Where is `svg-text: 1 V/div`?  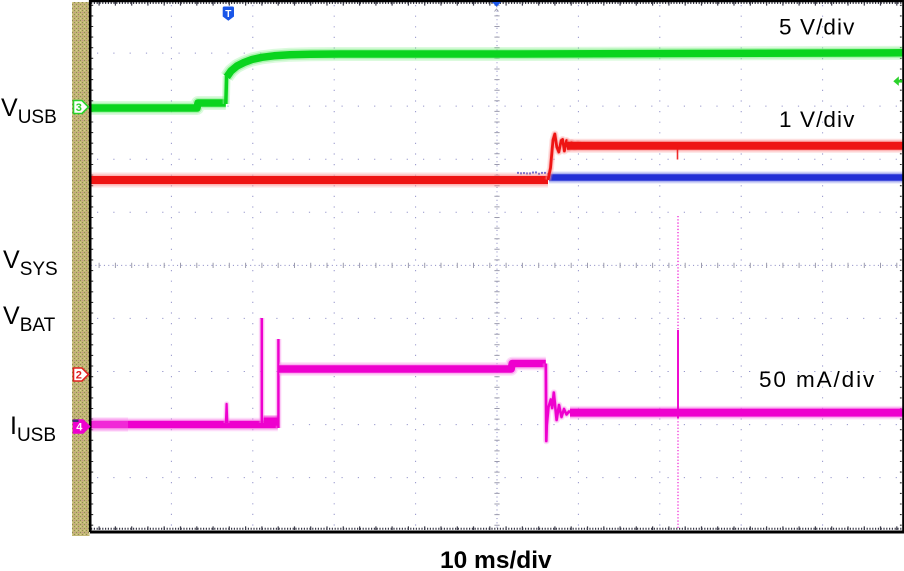
svg-text: 1 V/div is located at coordinates (817, 119).